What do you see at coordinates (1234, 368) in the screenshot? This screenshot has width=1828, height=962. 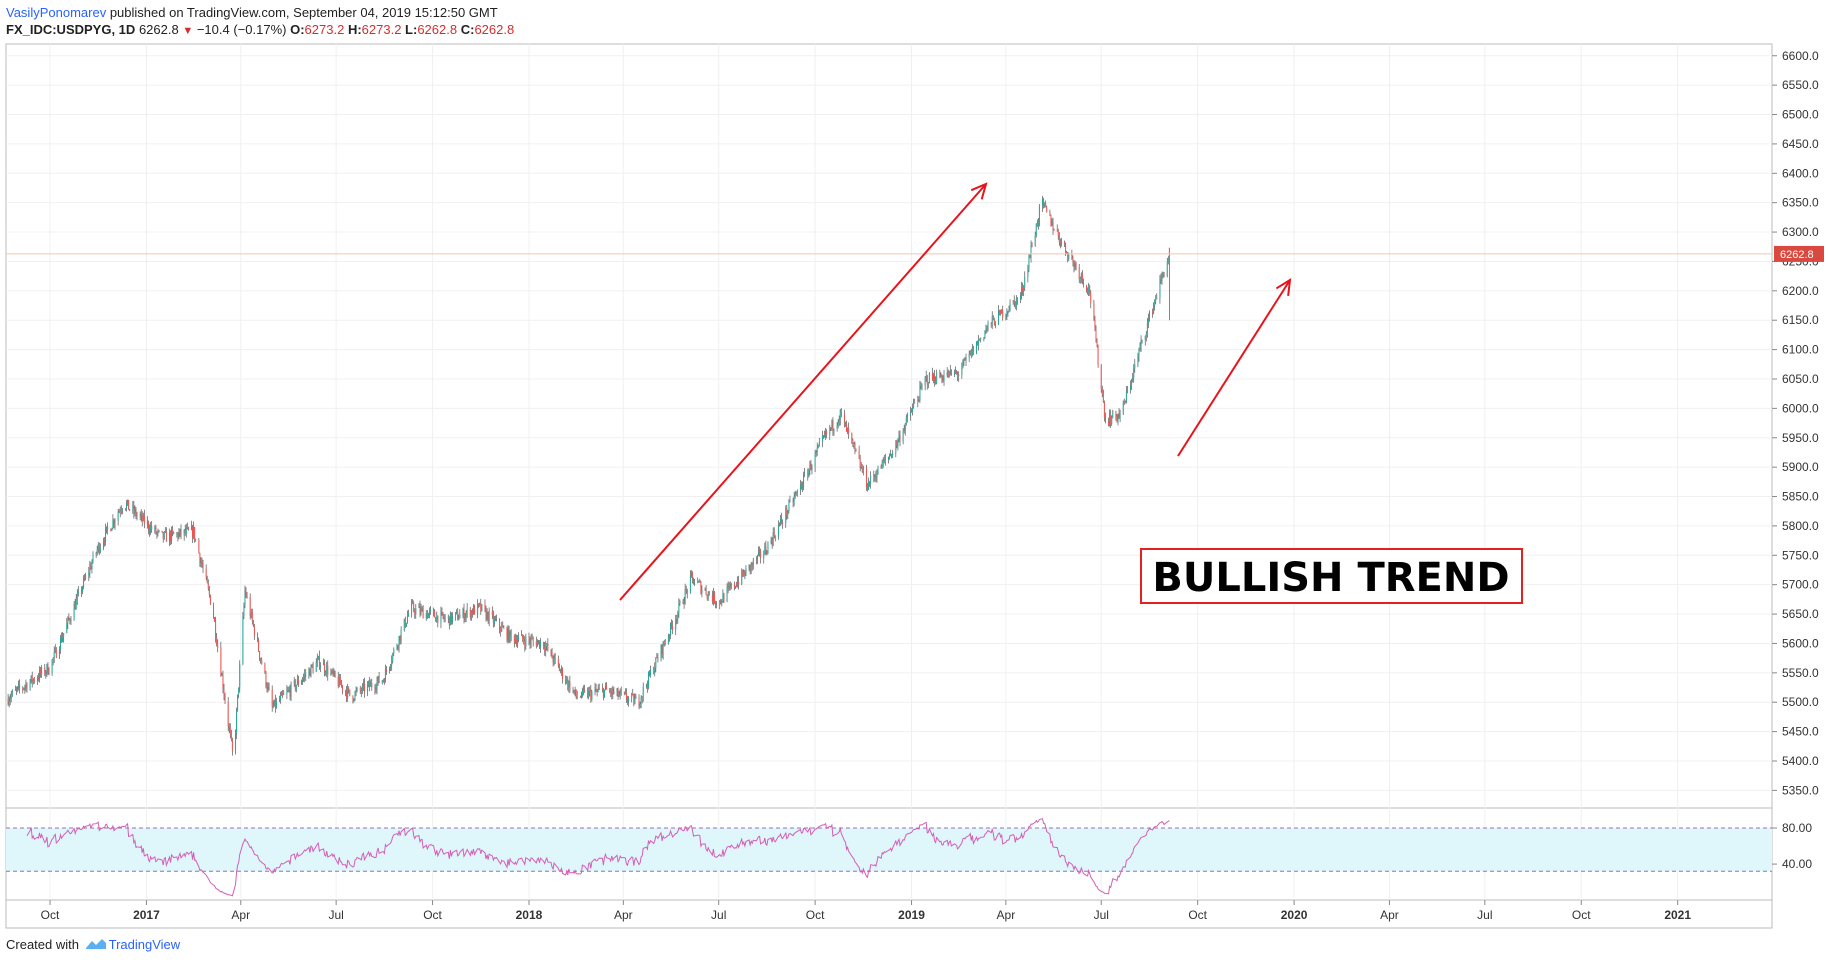 I see `trend-arrow-recent` at bounding box center [1234, 368].